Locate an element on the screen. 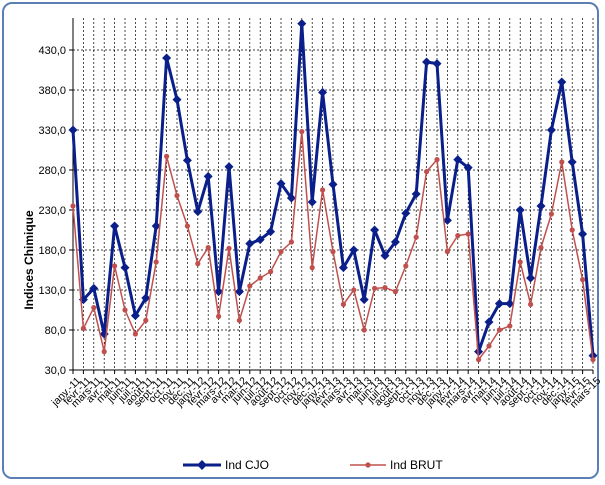 Image resolution: width=605 pixels, height=485 pixels. legend-item-ind-cjo: Ind CJO is located at coordinates (226, 465).